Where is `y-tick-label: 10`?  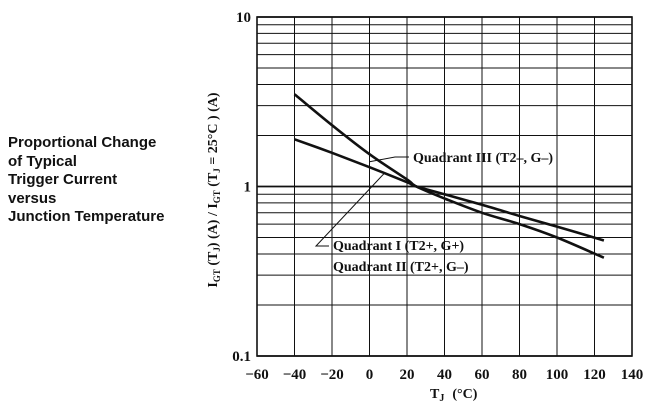 y-tick-label: 10 is located at coordinates (243, 18).